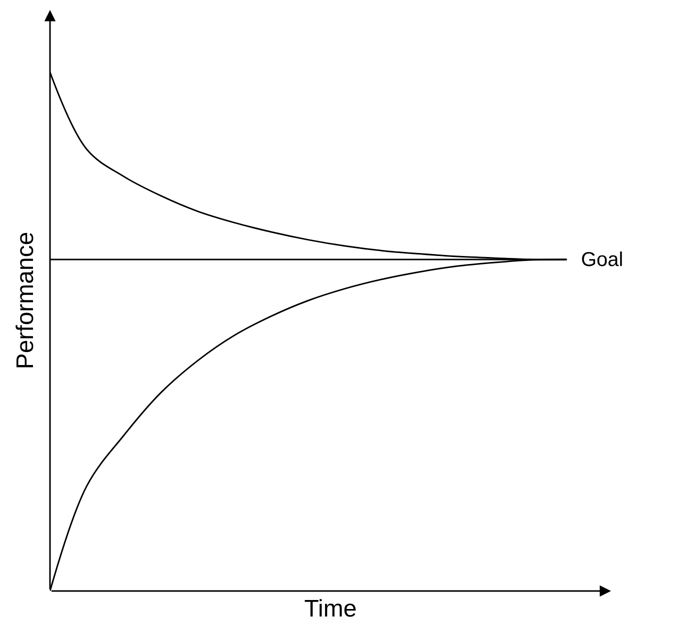 This screenshot has width=681, height=641. Describe the element at coordinates (330, 608) in the screenshot. I see `x-axis-title: Time` at that location.